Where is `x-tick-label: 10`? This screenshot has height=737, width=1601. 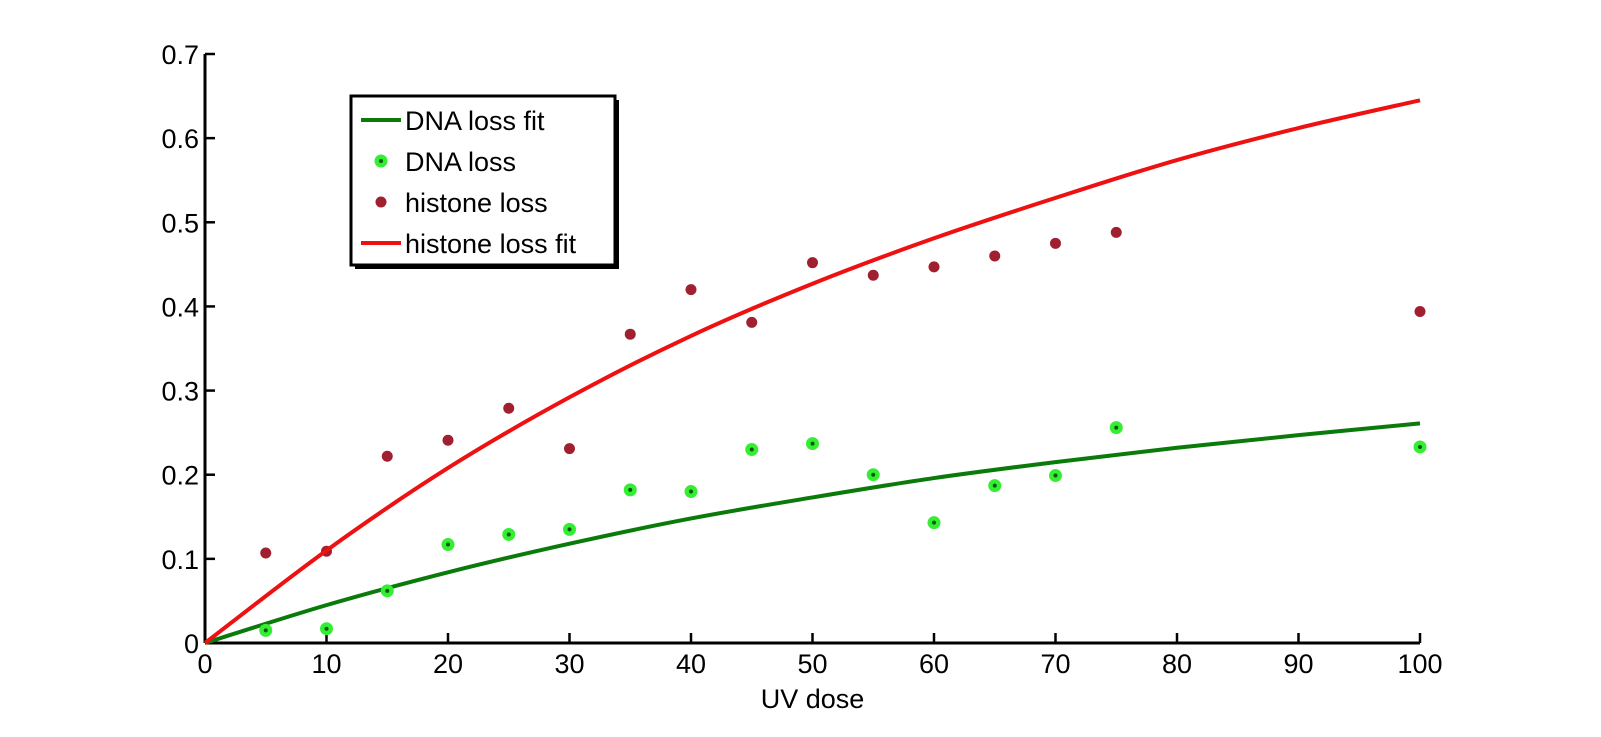
x-tick-label: 10 is located at coordinates (326, 664).